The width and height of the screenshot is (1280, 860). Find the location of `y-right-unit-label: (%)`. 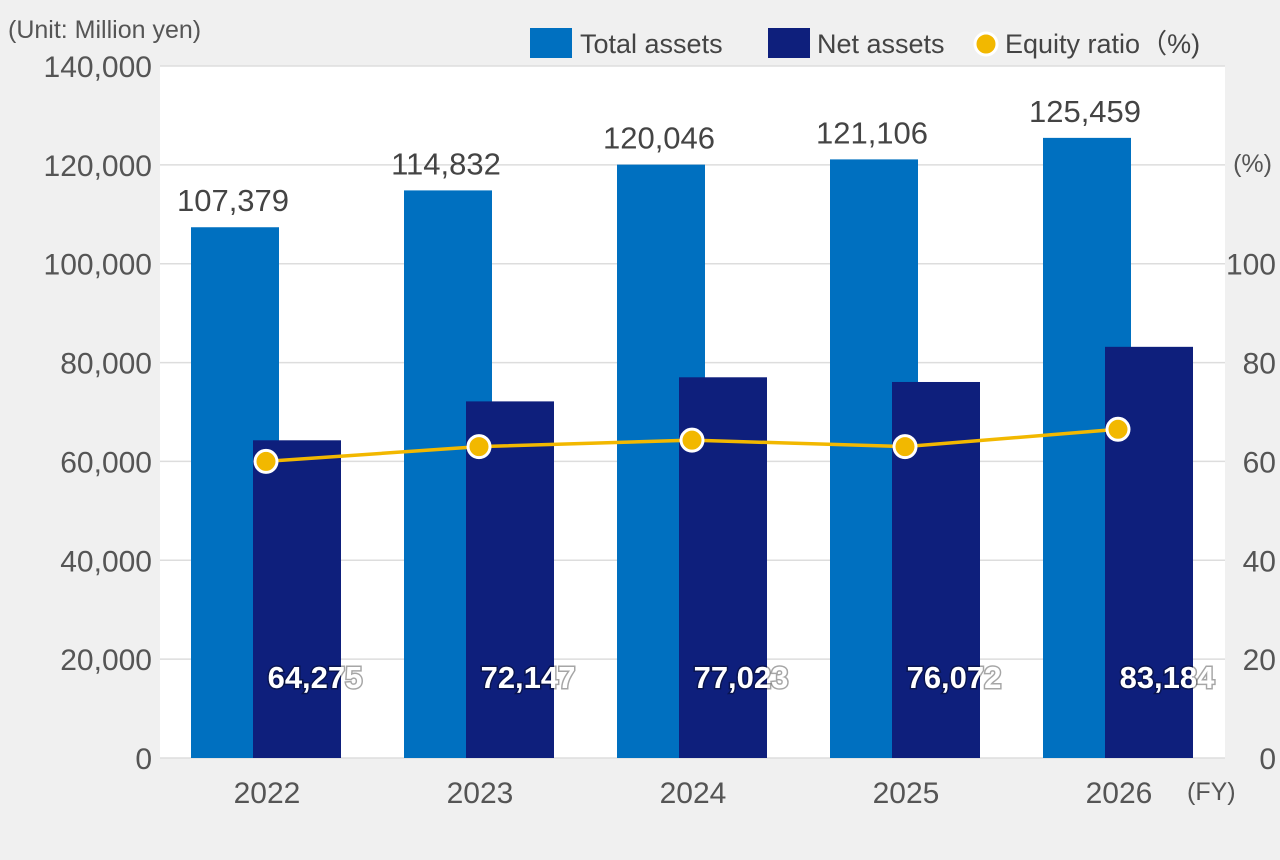

y-right-unit-label: (%) is located at coordinates (1252, 164).